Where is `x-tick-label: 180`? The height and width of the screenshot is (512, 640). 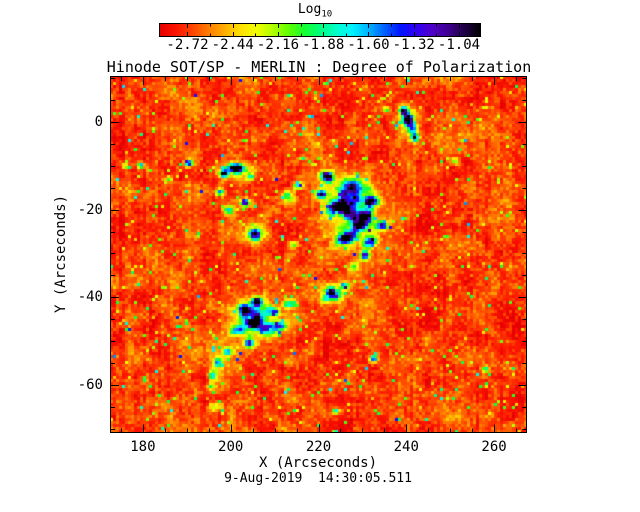 x-tick-label: 180 is located at coordinates (143, 447).